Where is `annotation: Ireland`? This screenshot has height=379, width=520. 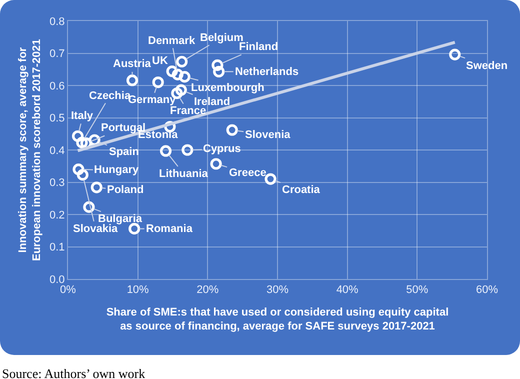
annotation: Ireland is located at coordinates (212, 102).